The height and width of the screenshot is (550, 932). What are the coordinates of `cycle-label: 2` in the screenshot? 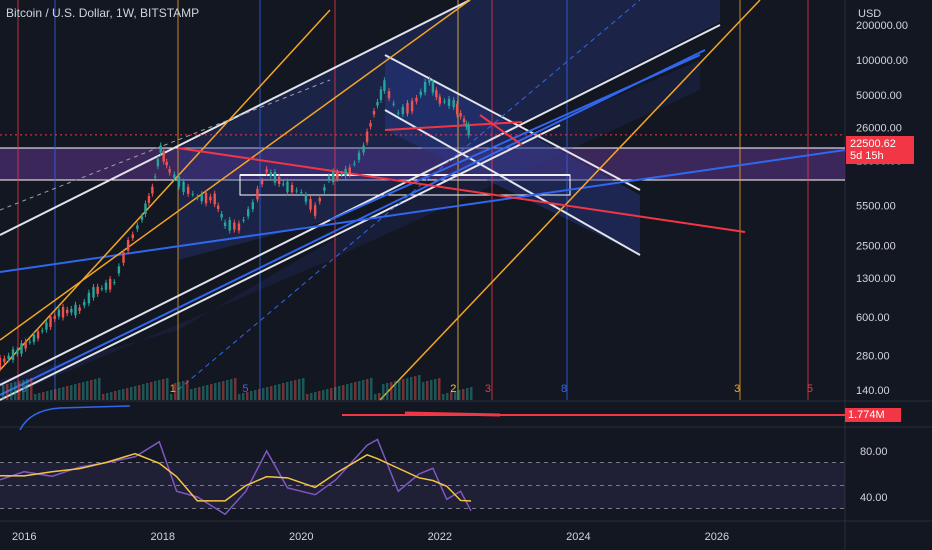 It's located at (453, 389).